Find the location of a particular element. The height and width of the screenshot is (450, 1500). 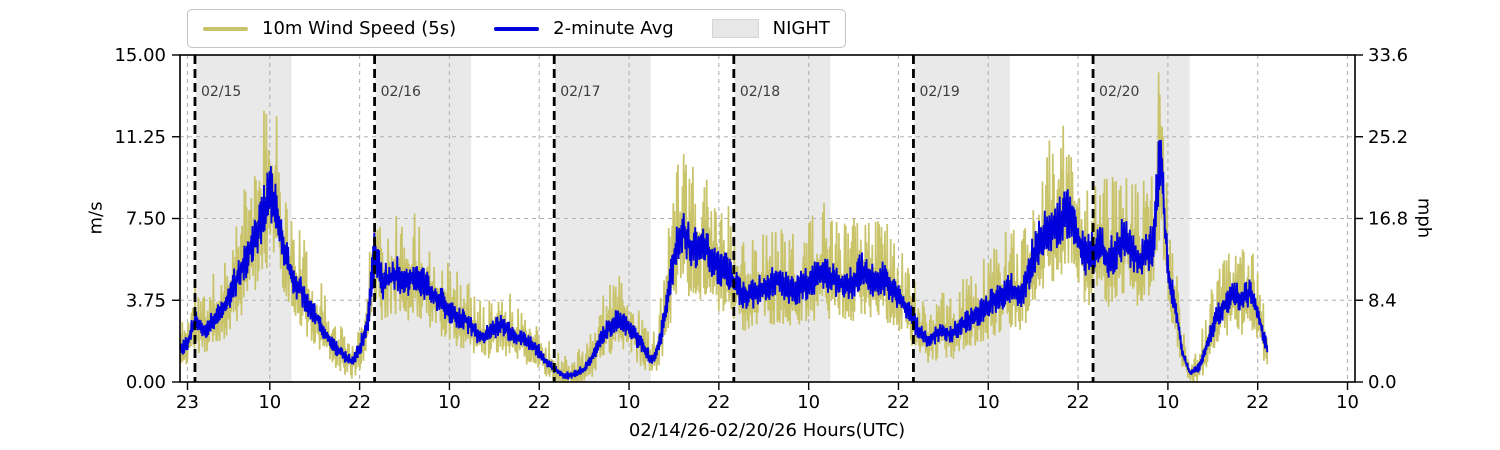

legend-label-avg: 2-minute Avg is located at coordinates (613, 28).